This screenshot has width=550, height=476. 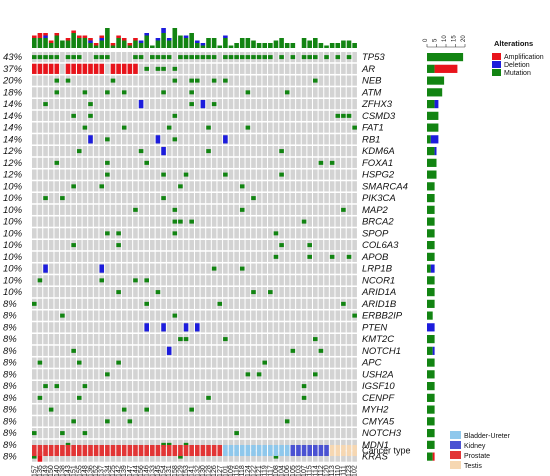 What do you see at coordinates (85, 36) in the screenshot?
I see `top-bar-amplification` at bounding box center [85, 36].